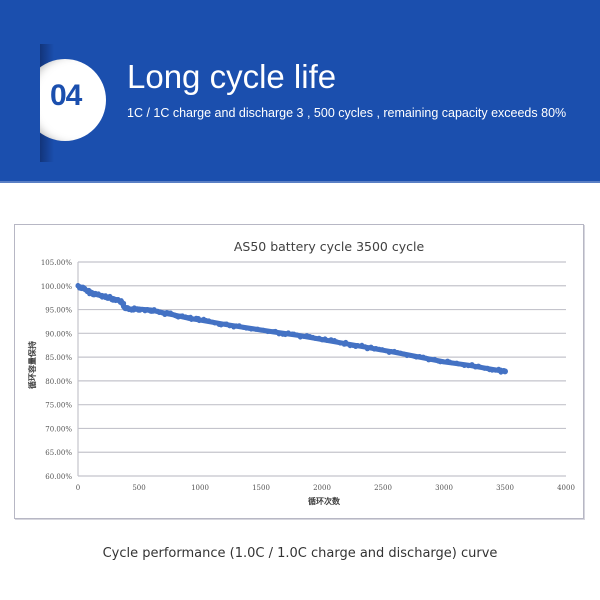 The width and height of the screenshot is (600, 600). Describe the element at coordinates (505, 488) in the screenshot. I see `x-tick-label: 3500` at that location.